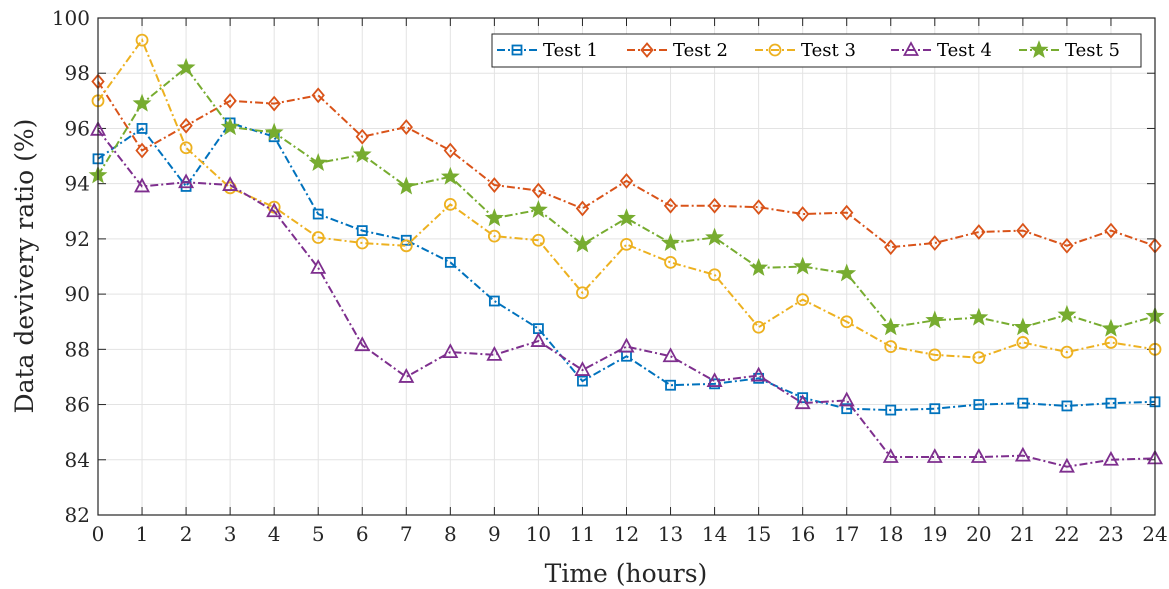  I want to click on x-tick-label: 23, so click(1110, 534).